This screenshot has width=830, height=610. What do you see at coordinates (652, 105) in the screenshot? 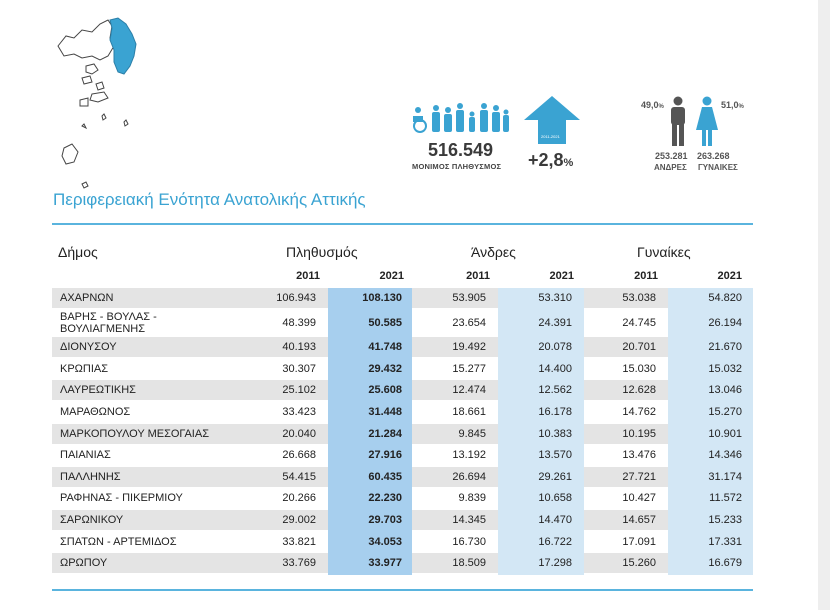
I see `men-percentage: 49,0%` at bounding box center [652, 105].